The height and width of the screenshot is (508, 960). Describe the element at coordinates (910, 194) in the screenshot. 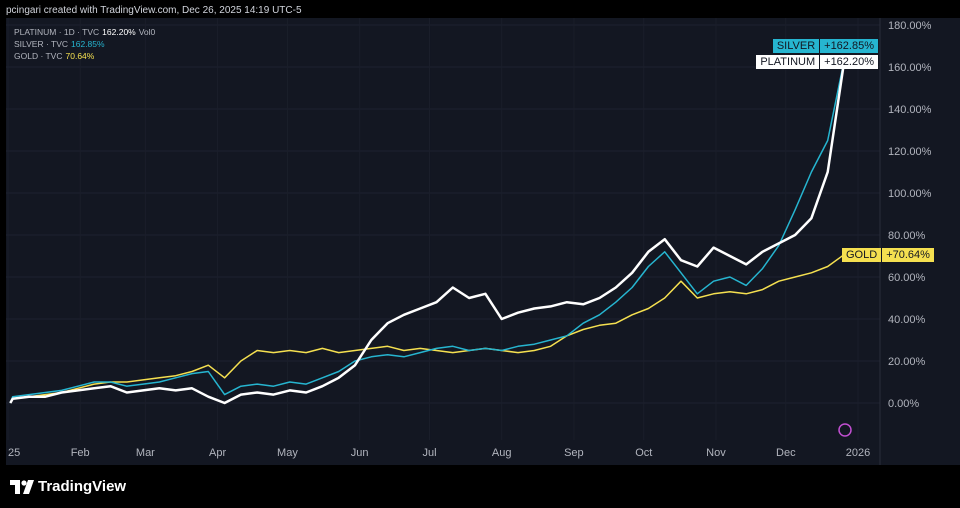

I see `y-tick-label: 100.00%` at that location.